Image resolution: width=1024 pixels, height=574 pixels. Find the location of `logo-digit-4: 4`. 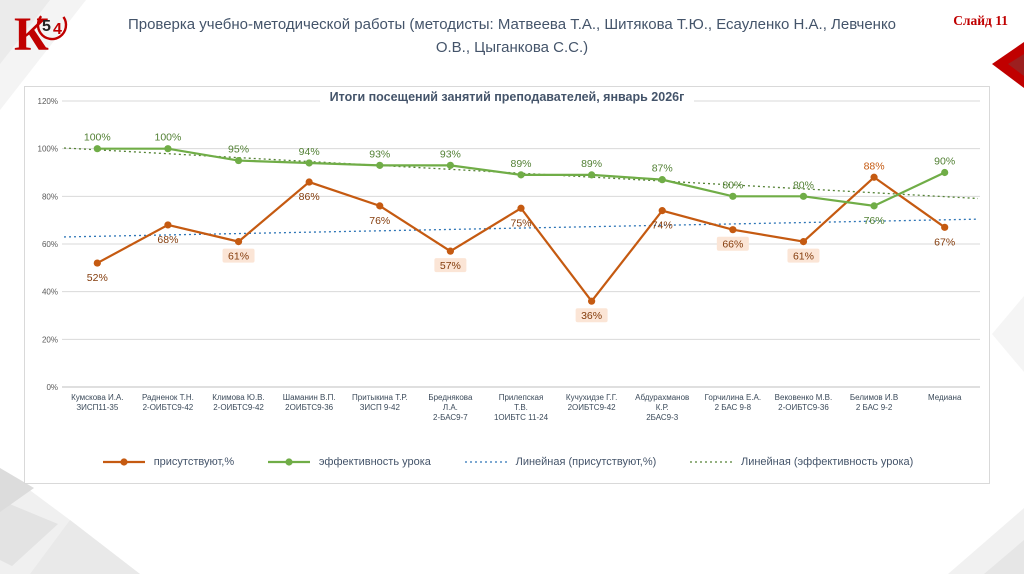

logo-digit-4: 4 is located at coordinates (57, 29).